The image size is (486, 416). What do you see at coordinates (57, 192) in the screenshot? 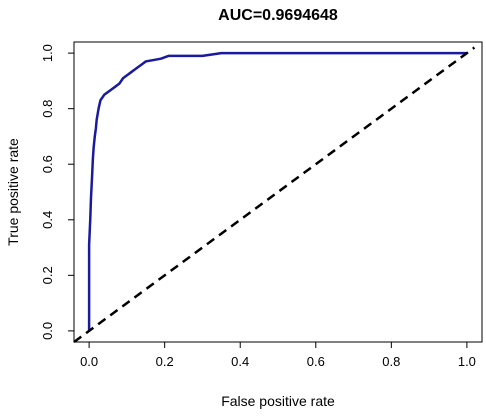
I see `y-axis: 0.0 0.2 0.4 0.6 0.8 1.0` at bounding box center [57, 192].